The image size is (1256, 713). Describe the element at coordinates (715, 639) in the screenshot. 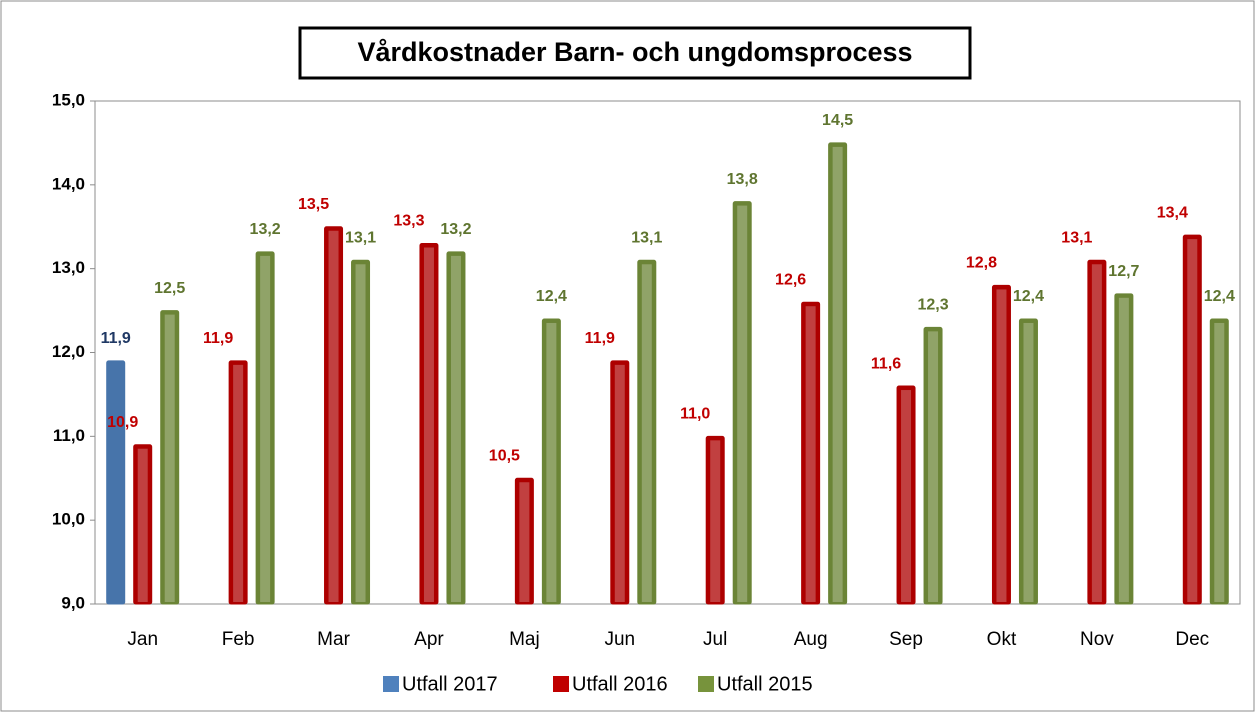

I see `x-tick-label: Jul` at that location.